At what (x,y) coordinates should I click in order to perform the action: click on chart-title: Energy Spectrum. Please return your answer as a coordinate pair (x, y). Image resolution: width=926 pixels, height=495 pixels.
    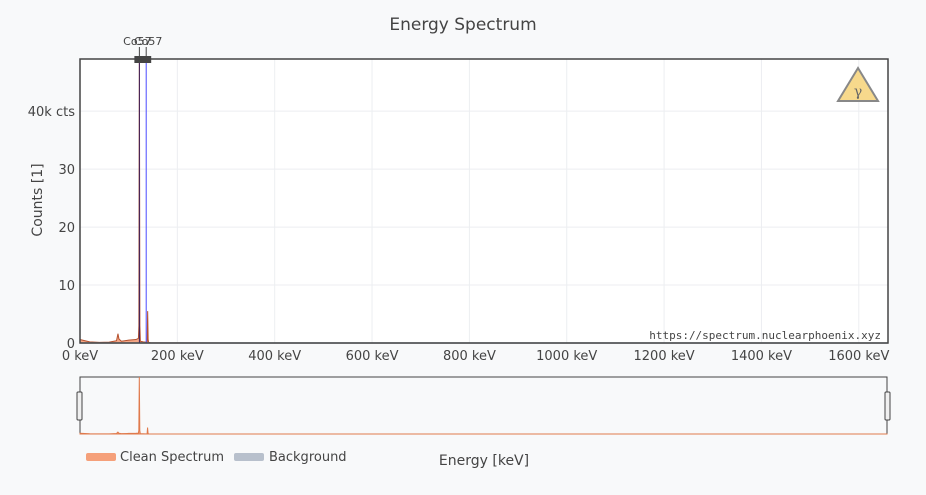
    Looking at the image, I should click on (462, 25).